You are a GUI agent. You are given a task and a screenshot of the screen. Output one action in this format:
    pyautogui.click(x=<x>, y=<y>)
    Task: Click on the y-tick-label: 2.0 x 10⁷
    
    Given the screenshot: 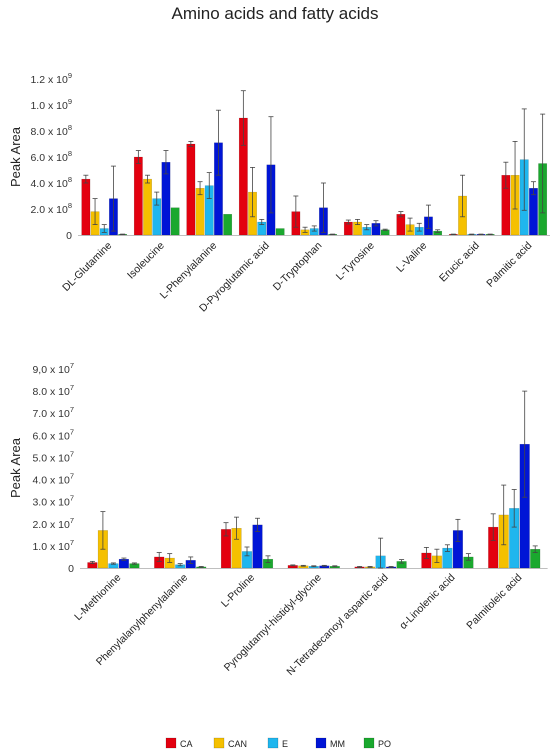 What is the action you would take?
    pyautogui.click(x=53, y=523)
    